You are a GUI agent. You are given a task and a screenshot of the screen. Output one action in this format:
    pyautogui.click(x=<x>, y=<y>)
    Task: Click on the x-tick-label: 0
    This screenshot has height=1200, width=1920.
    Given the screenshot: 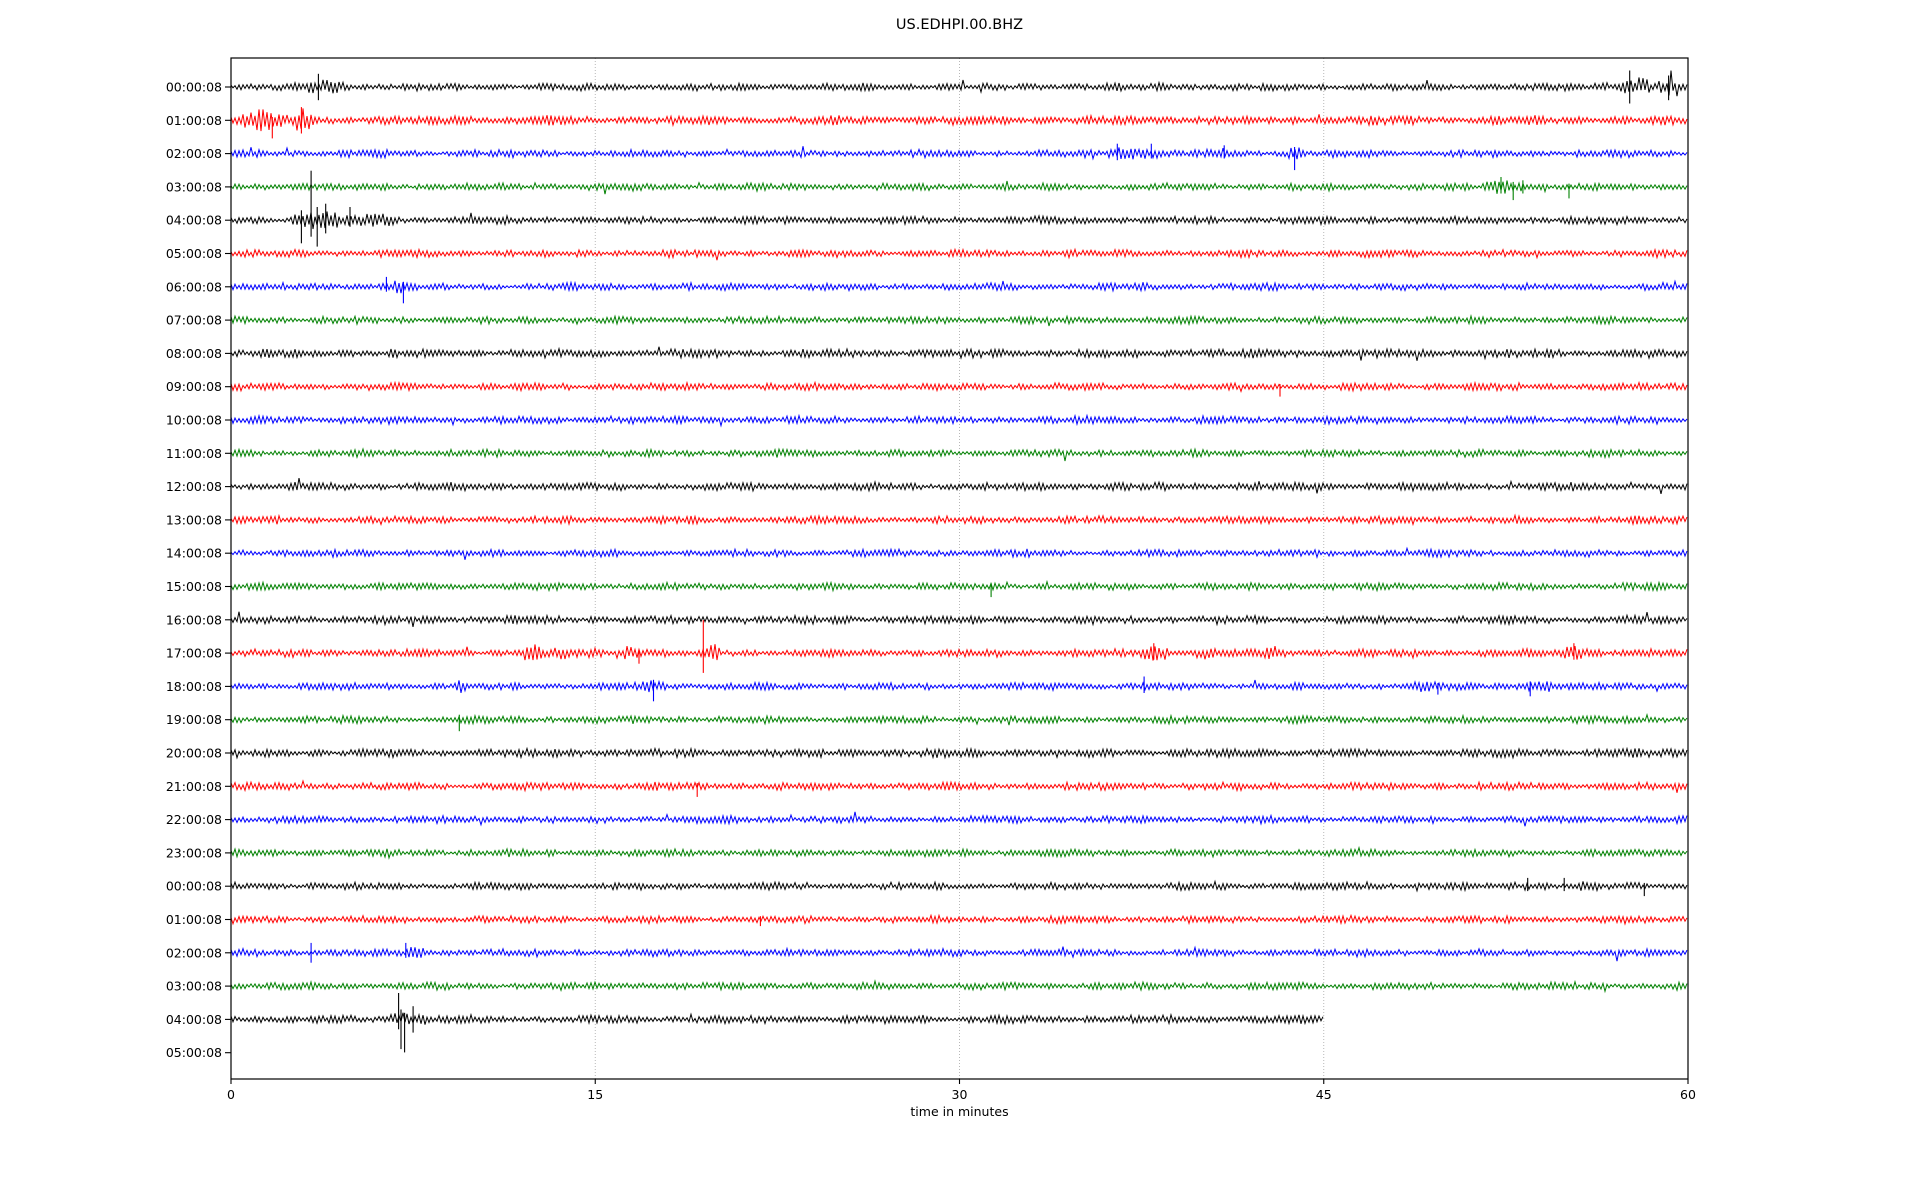 What is the action you would take?
    pyautogui.click(x=231, y=1094)
    